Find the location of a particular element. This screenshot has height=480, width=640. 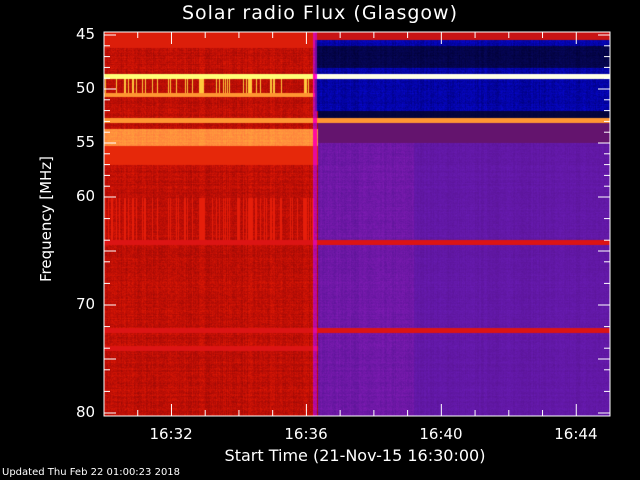

y-tick-label: 50 is located at coordinates (86, 88).